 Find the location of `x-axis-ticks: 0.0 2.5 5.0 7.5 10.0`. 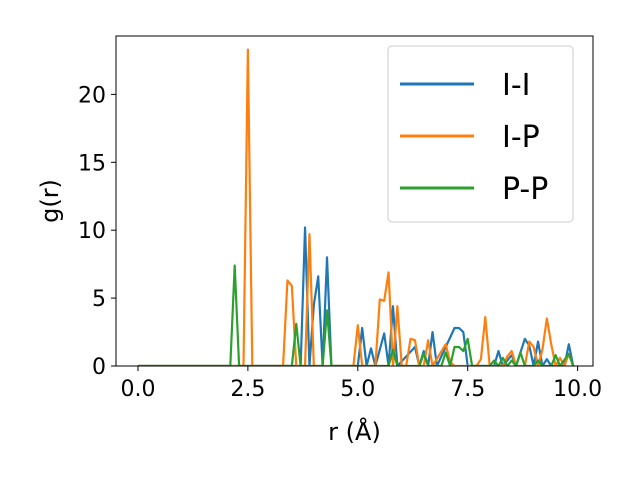

x-axis-ticks: 0.0 2.5 5.0 7.5 10.0 is located at coordinates (361, 384).